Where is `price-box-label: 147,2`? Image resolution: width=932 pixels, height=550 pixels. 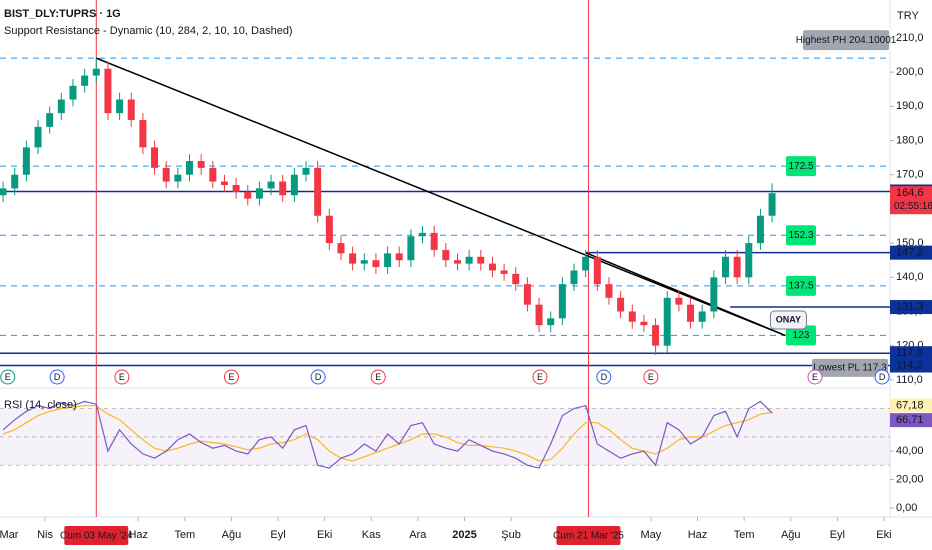 price-box-label: 147,2 is located at coordinates (910, 253).